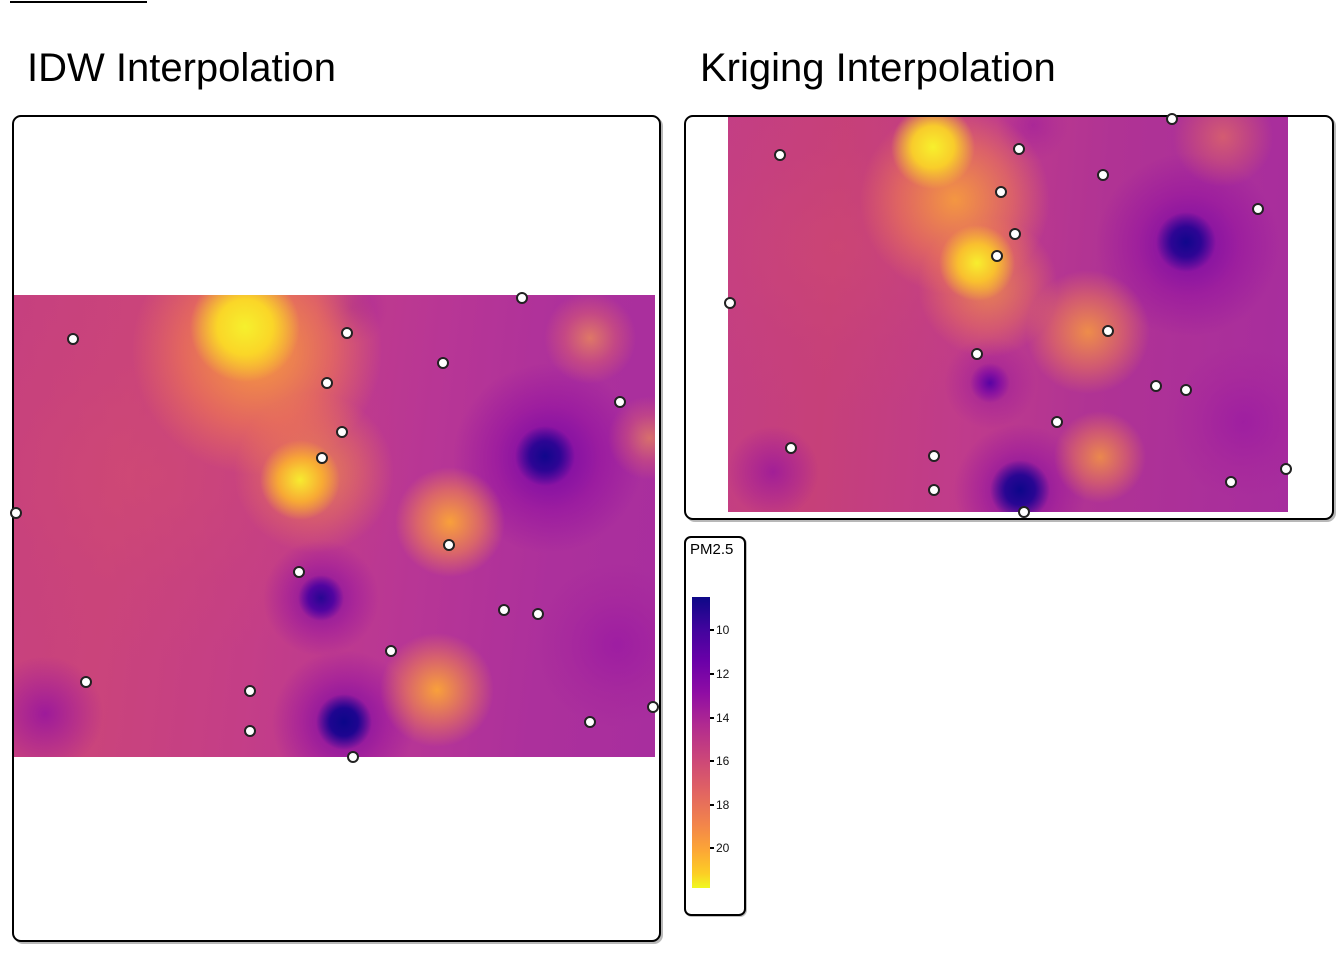  Describe the element at coordinates (725, 742) in the screenshot. I see `legend-ticks: 10 12 14 16 18 20` at that location.